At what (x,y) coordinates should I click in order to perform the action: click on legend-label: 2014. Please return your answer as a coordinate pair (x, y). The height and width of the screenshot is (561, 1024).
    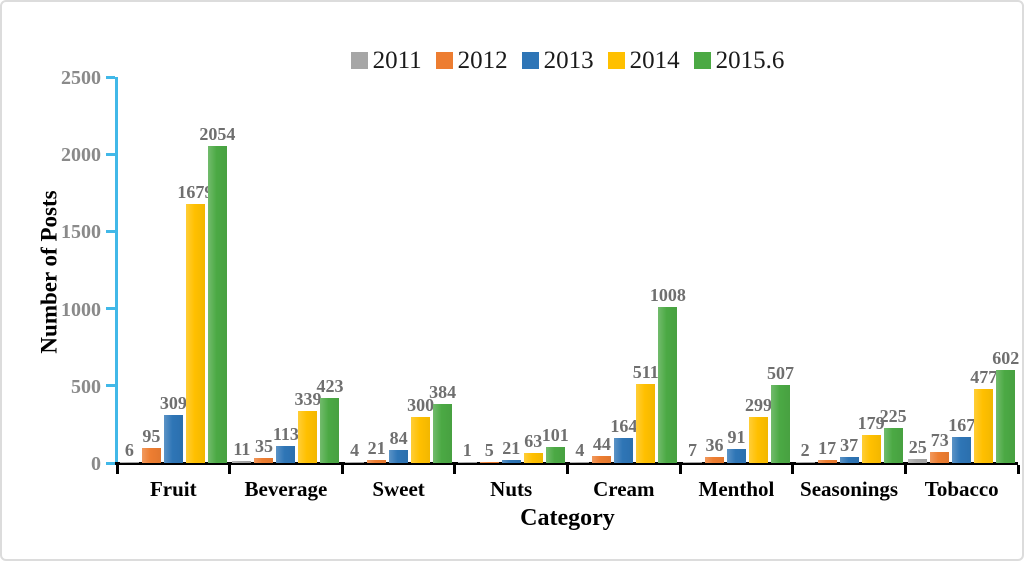
    Looking at the image, I should click on (654, 60).